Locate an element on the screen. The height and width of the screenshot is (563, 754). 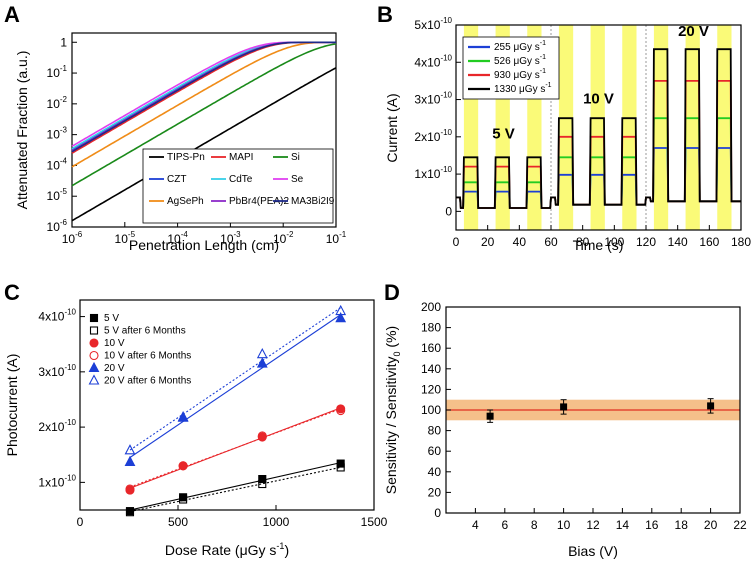
d-points is located at coordinates (600, 410).